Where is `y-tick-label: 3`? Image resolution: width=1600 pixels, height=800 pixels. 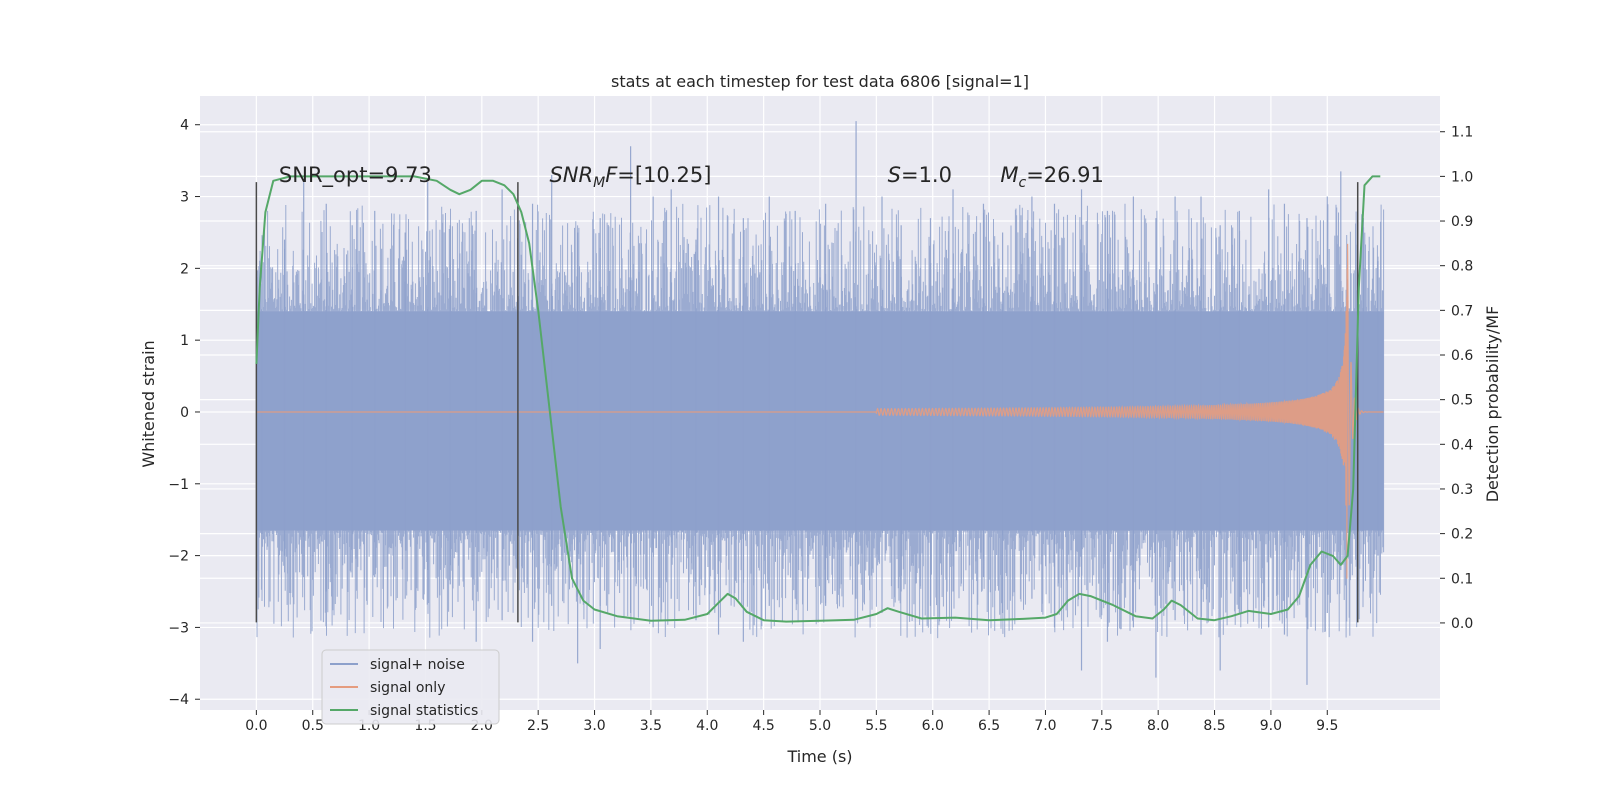 y-tick-label: 3 is located at coordinates (184, 198).